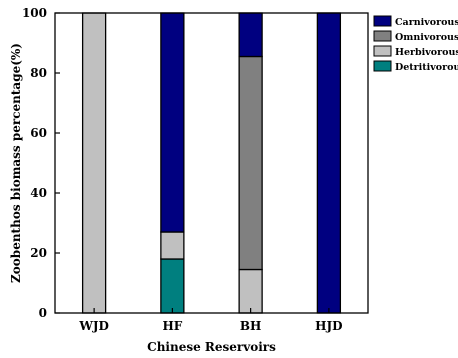 Image resolution: width=458 pixels, height=358 pixels. I want to click on bar-bh-carnivorous, so click(250, 35).